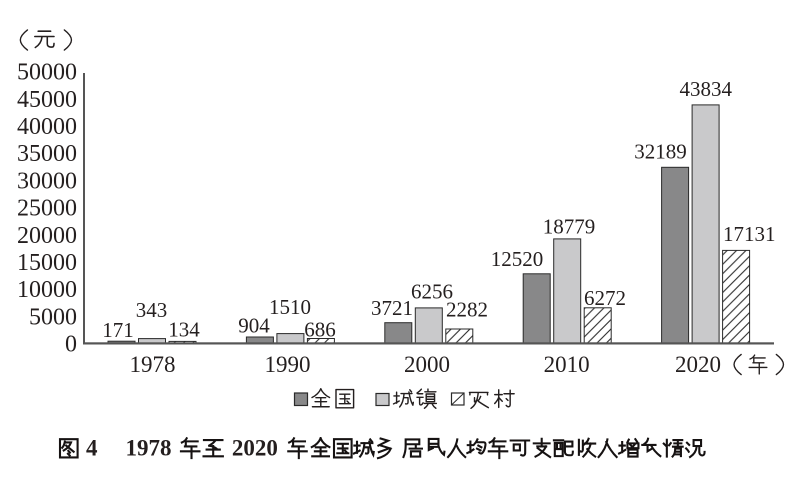 Image resolution: width=800 pixels, height=494 pixels. Describe the element at coordinates (320, 330) in the screenshot. I see `svg-text: 686` at that location.